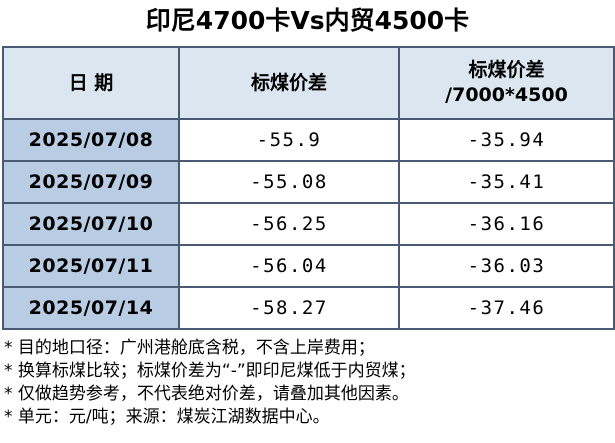 The width and height of the screenshot is (615, 443). I want to click on value-cell: -55.08, so click(289, 182).